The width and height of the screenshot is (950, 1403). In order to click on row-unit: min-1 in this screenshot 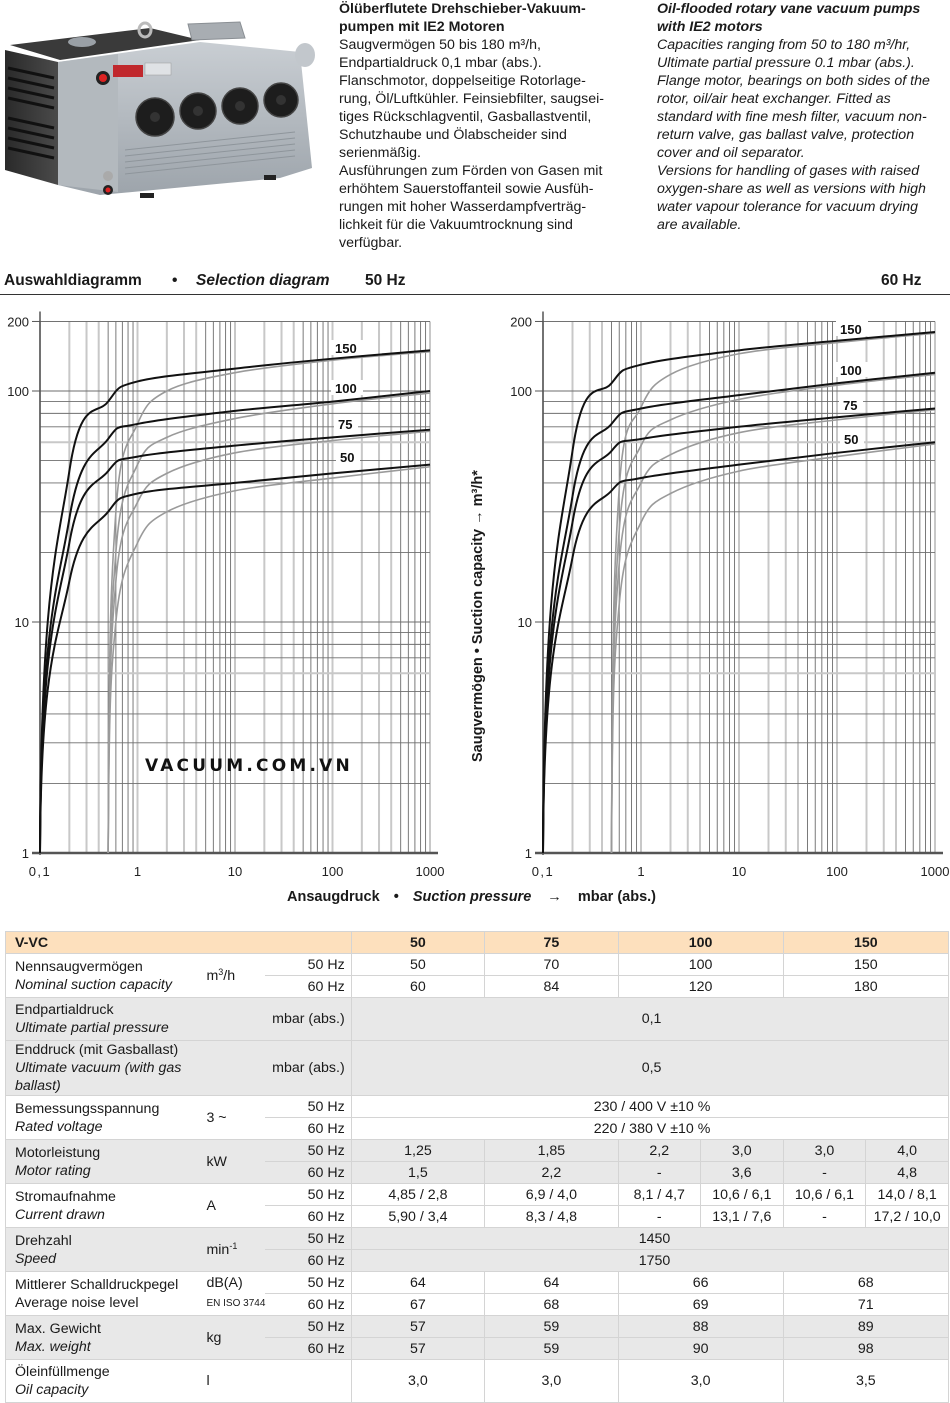, I will do `click(235, 1249)`.